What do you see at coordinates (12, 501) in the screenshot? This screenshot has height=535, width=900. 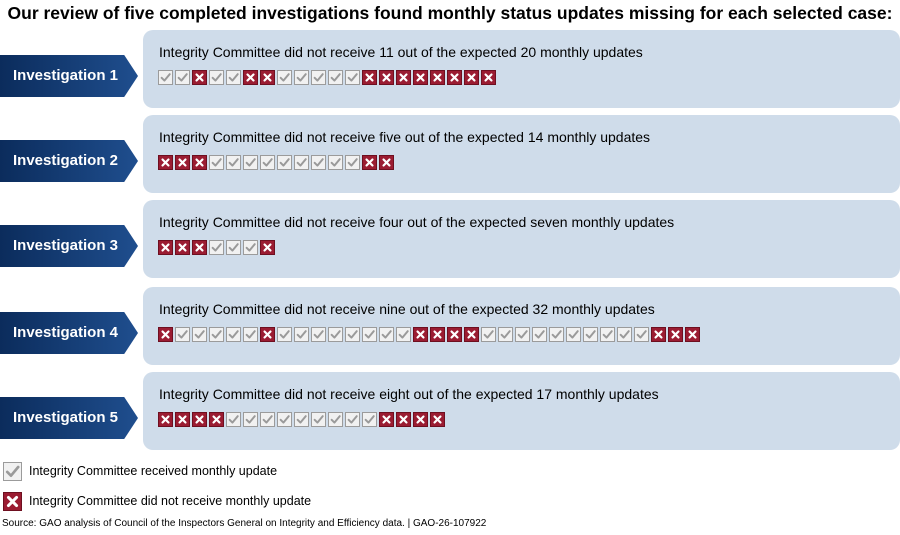 I see `x-mark-icon` at bounding box center [12, 501].